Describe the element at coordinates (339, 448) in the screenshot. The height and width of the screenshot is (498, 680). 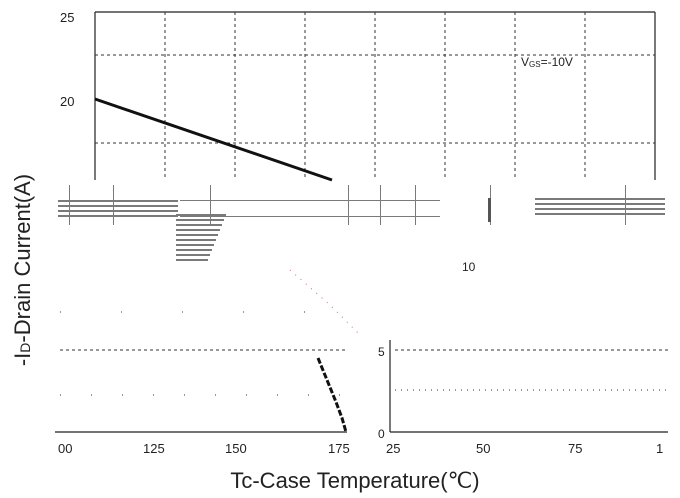
I see `x-tick-label: 175` at that location.